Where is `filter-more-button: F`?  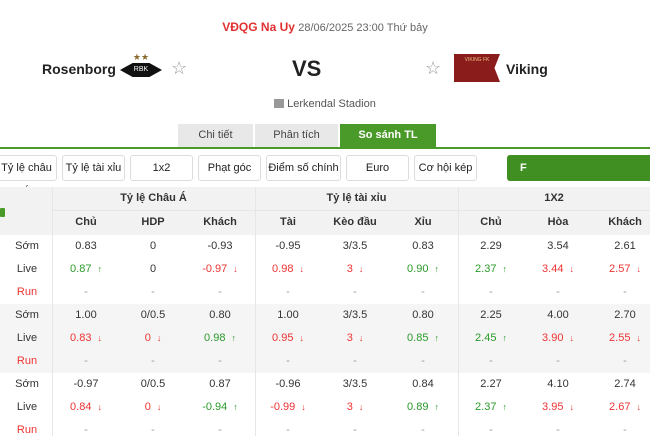 filter-more-button: F is located at coordinates (578, 168).